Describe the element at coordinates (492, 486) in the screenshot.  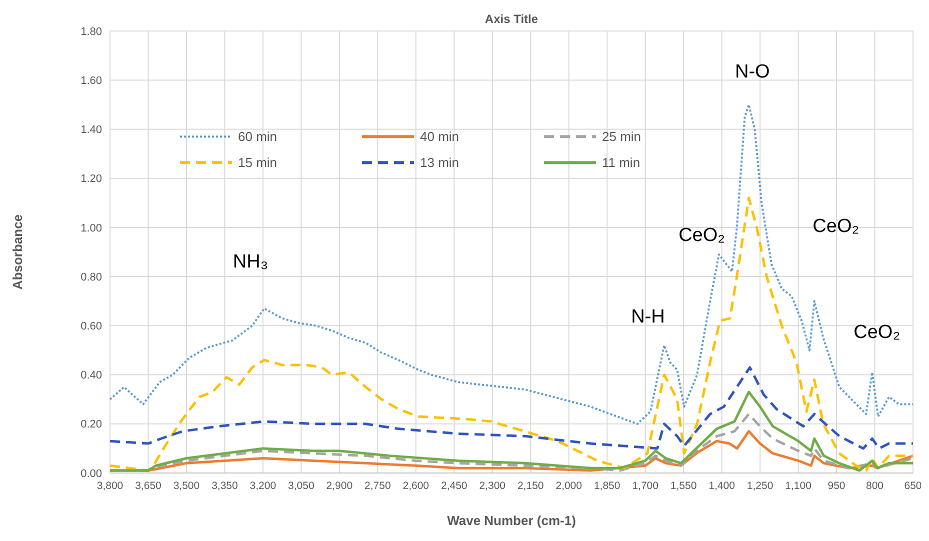
I see `x-tick-label: 2,300` at that location.